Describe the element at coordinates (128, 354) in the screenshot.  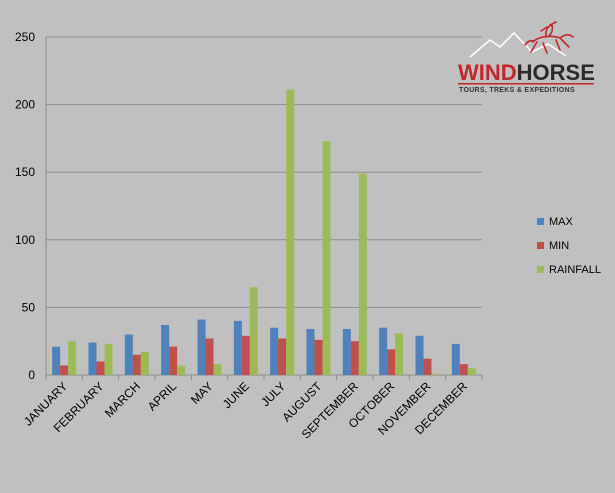
I see `bar-max-march` at that location.